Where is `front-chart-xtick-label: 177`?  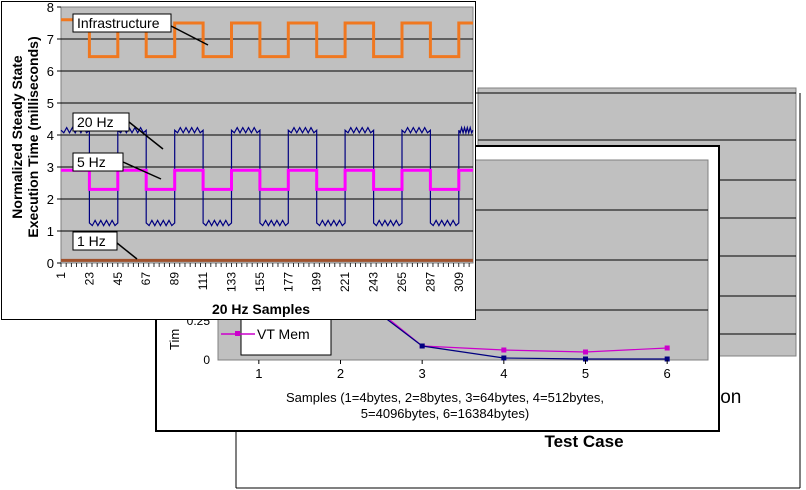 front-chart-xtick-label: 177 is located at coordinates (288, 282).